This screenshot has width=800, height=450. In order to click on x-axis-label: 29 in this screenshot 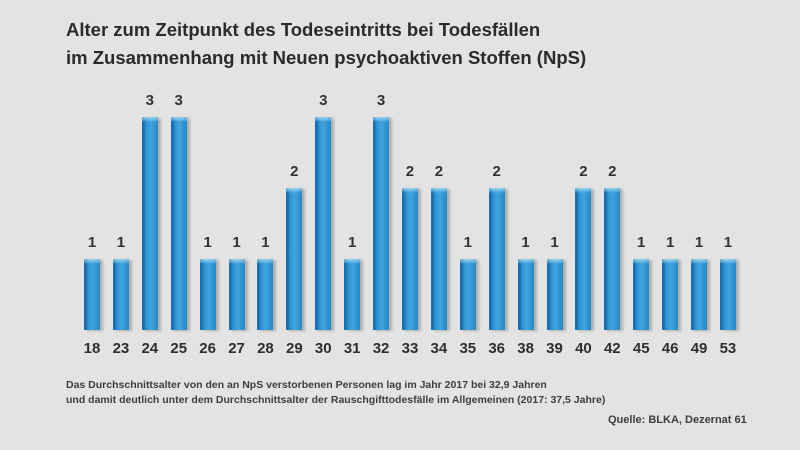, I will do `click(294, 348)`.